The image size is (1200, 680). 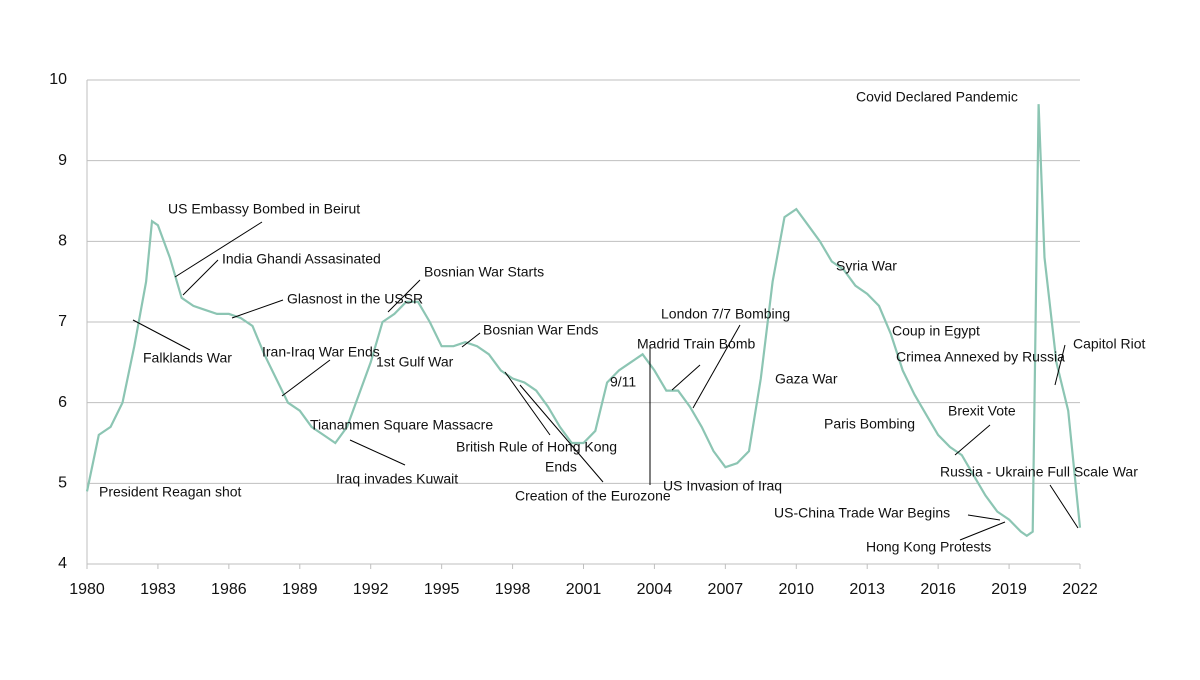 I want to click on annotation: London 7/7 Bombing, so click(x=725, y=314).